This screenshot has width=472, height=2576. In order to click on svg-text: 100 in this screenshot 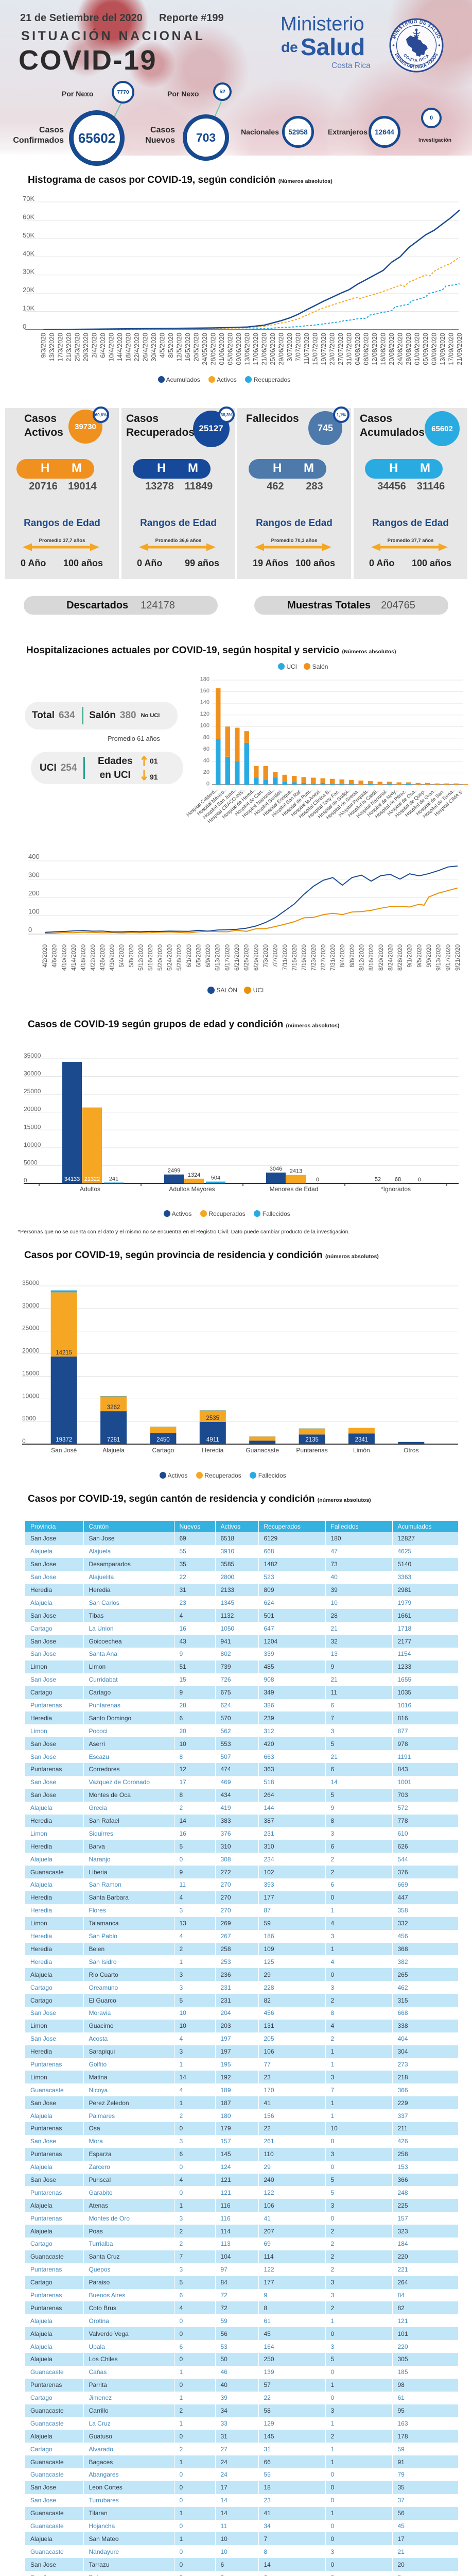, I will do `click(204, 726)`.